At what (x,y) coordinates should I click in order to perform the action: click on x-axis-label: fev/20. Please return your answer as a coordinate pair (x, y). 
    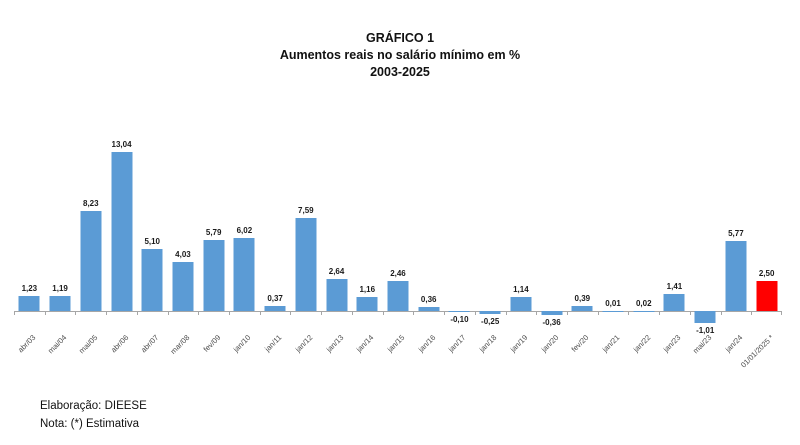
    Looking at the image, I should click on (580, 343).